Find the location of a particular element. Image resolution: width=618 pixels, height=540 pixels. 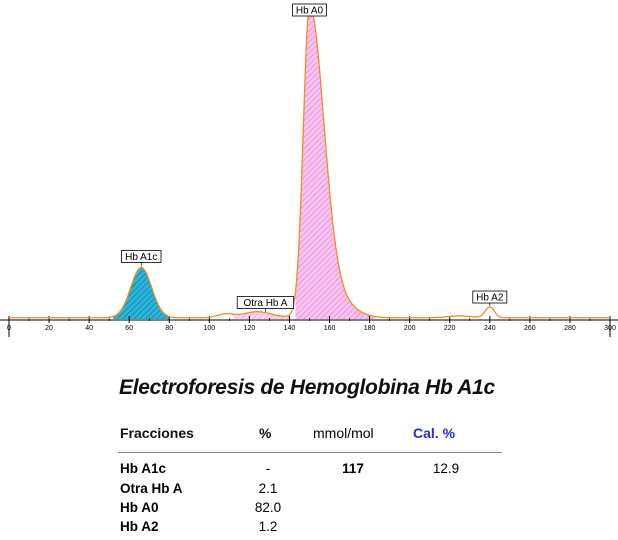

table-row: Hb A1c - 117 12.9 is located at coordinates (309, 471).